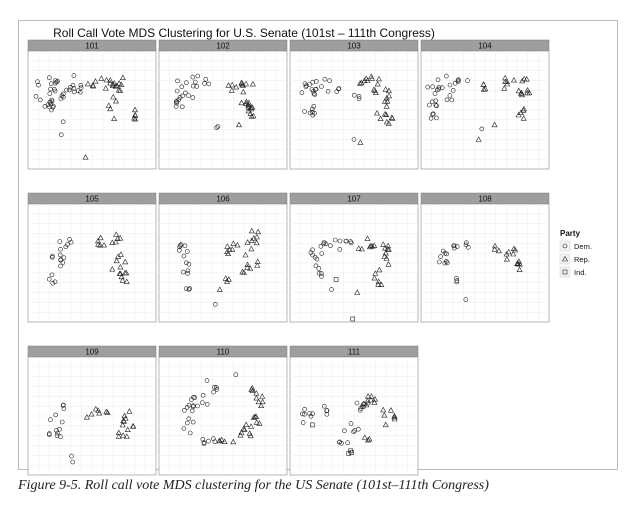 The image size is (640, 513). What do you see at coordinates (570, 233) in the screenshot?
I see `legend-title: Party` at bounding box center [570, 233].